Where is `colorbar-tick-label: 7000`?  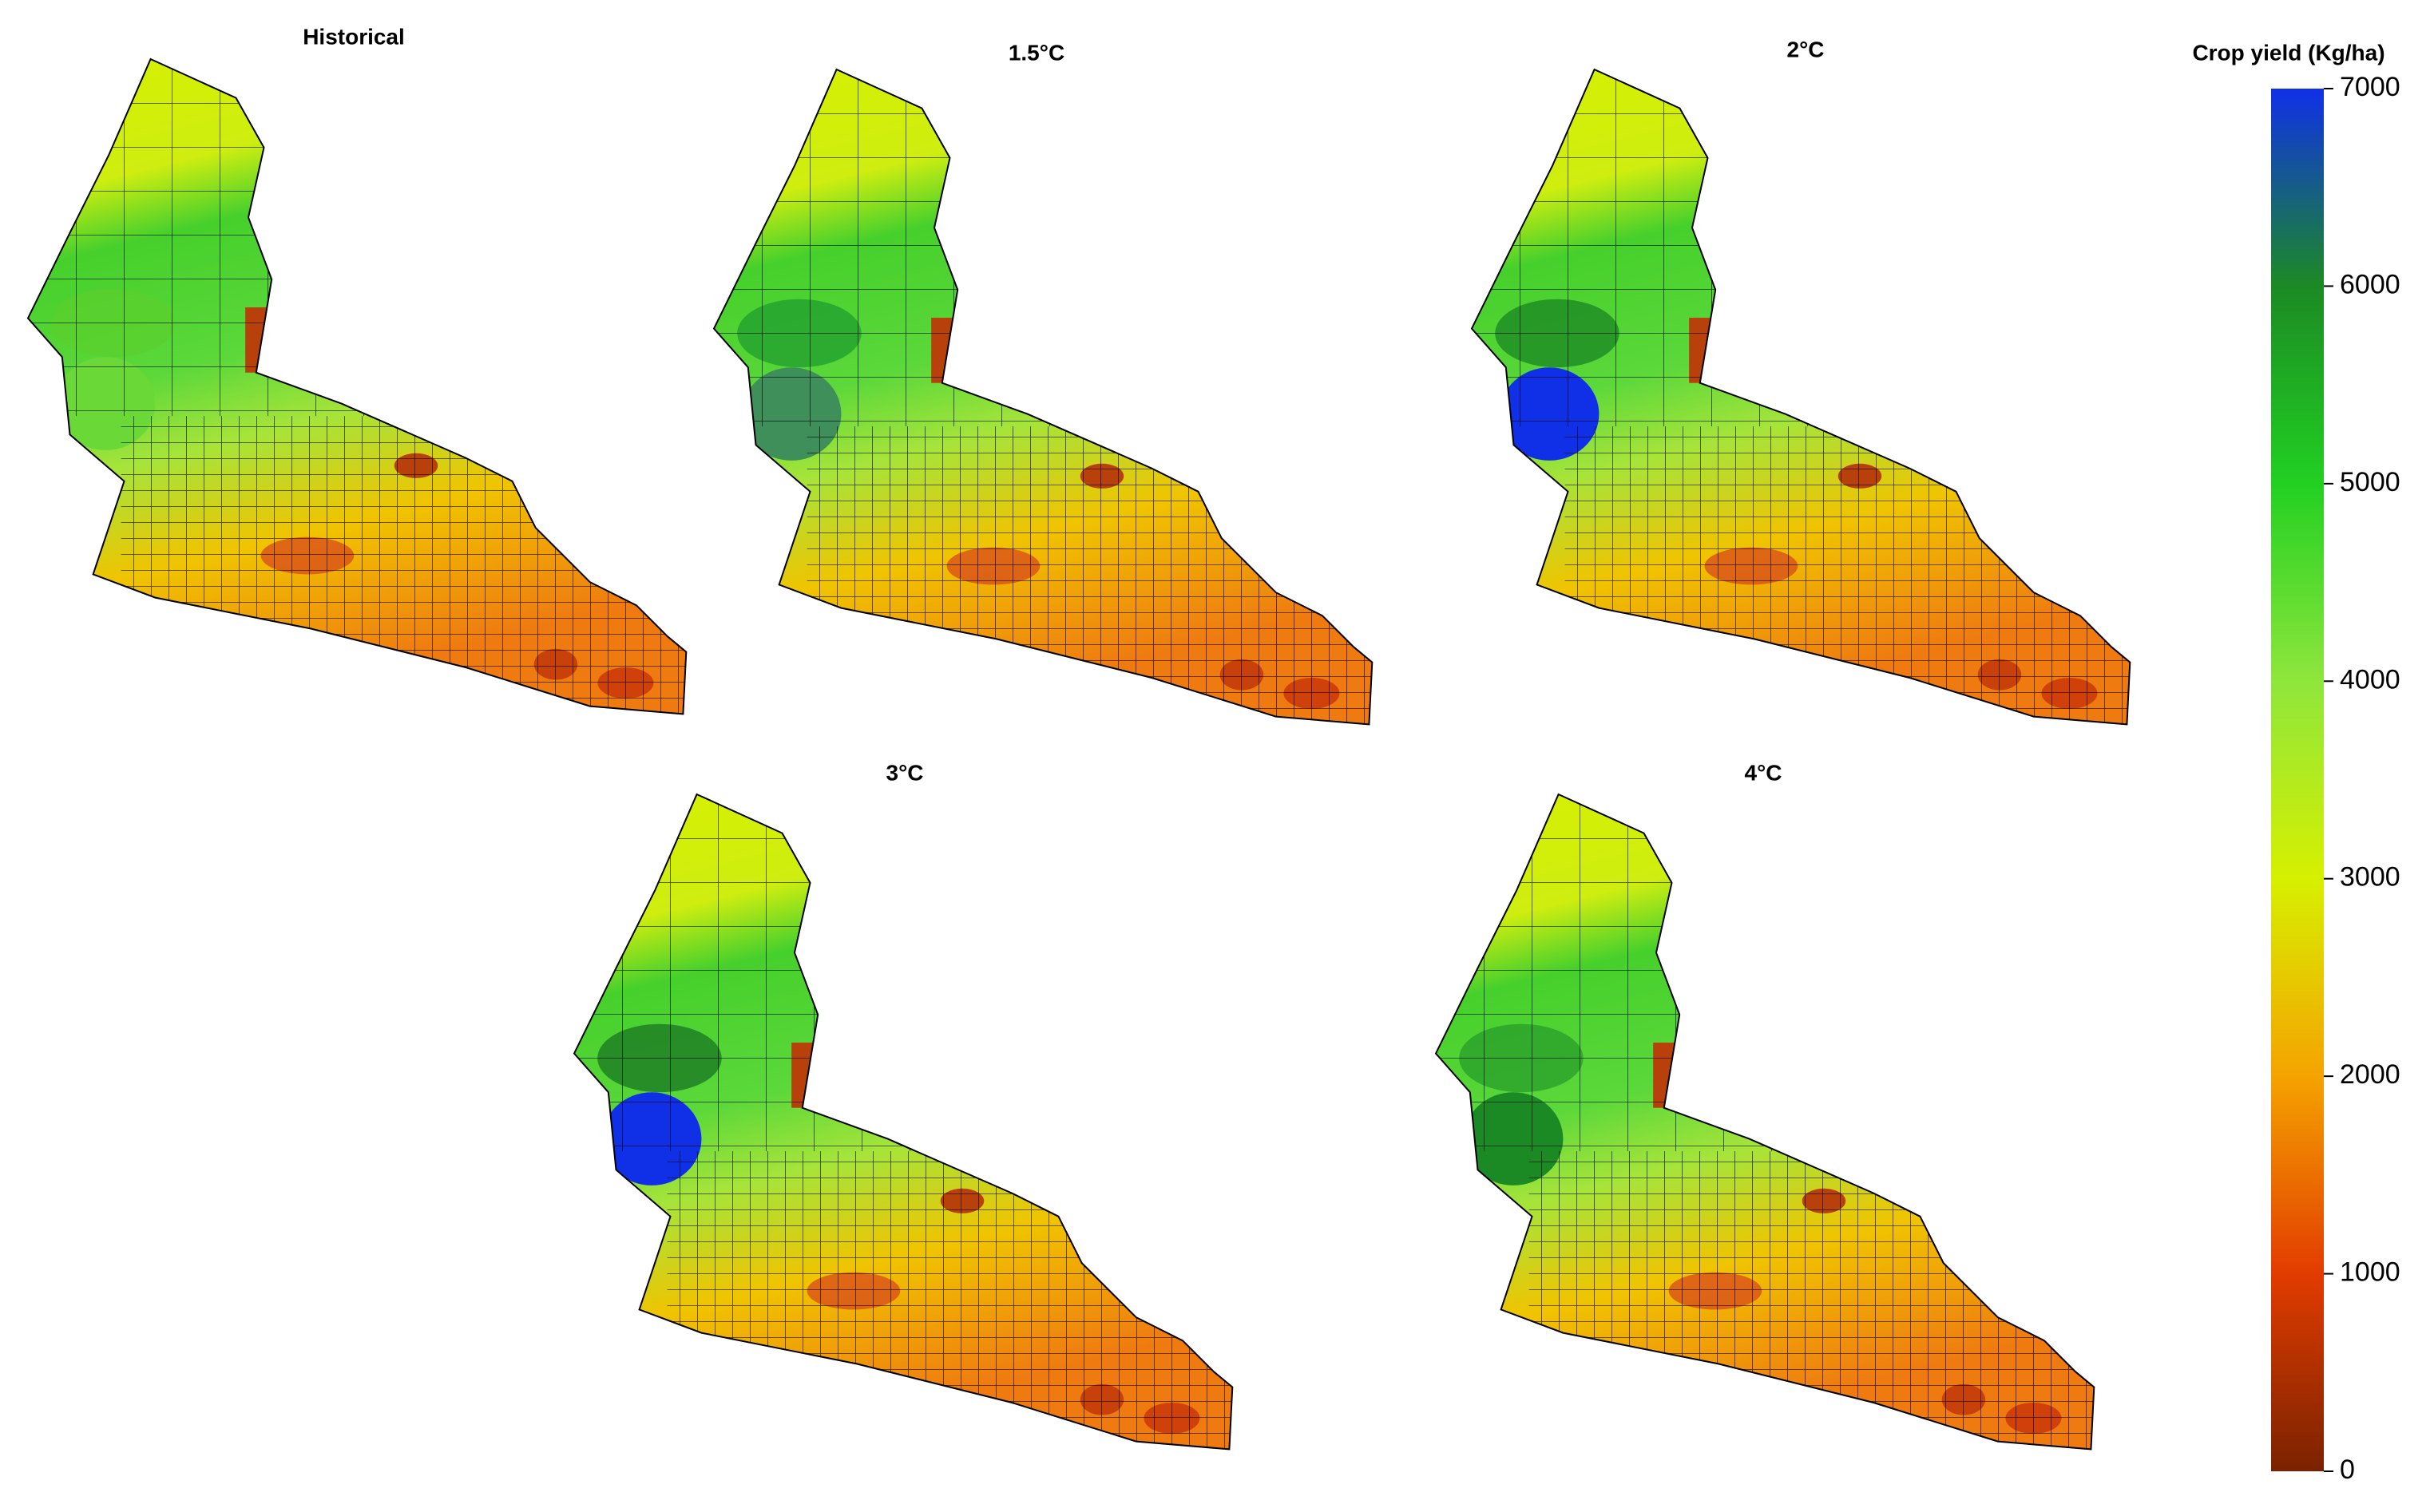
colorbar-tick-label: 7000 is located at coordinates (2370, 87).